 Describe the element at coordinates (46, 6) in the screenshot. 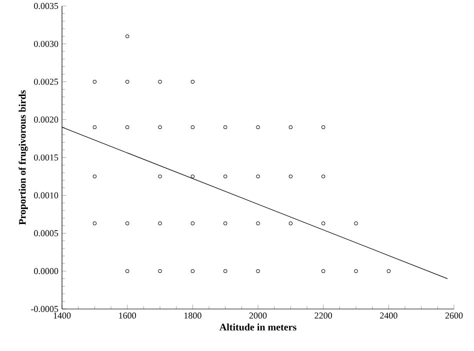

I see `y-tick-label: 0.0035` at that location.